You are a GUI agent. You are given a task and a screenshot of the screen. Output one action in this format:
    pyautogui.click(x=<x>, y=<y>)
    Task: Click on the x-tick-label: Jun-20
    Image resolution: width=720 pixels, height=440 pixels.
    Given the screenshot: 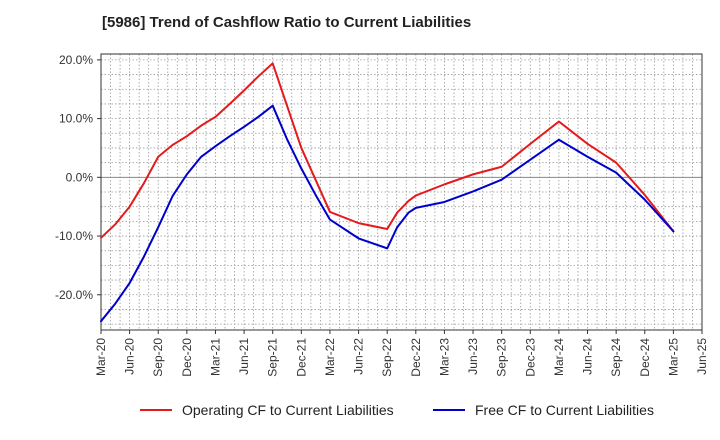 What is the action you would take?
    pyautogui.click(x=130, y=356)
    